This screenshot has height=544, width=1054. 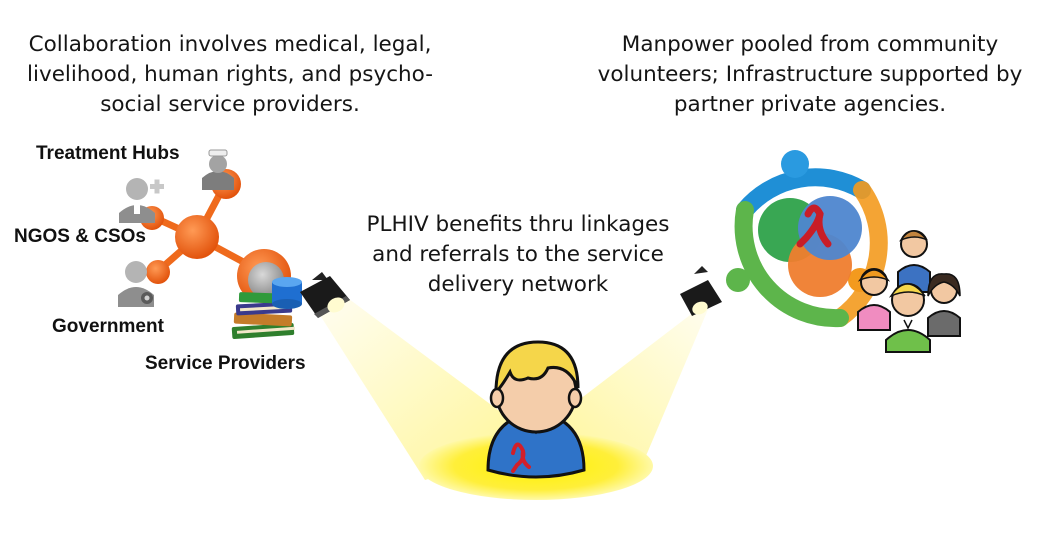 What do you see at coordinates (909, 291) in the screenshot?
I see `volunteer-team-icon` at bounding box center [909, 291].